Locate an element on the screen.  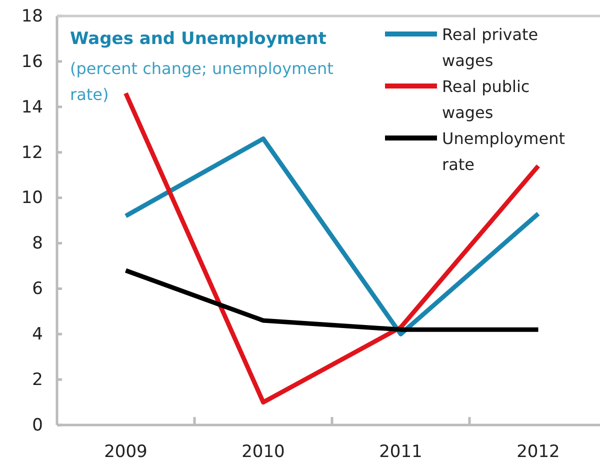
x-tick-label: 2012 is located at coordinates (538, 452).